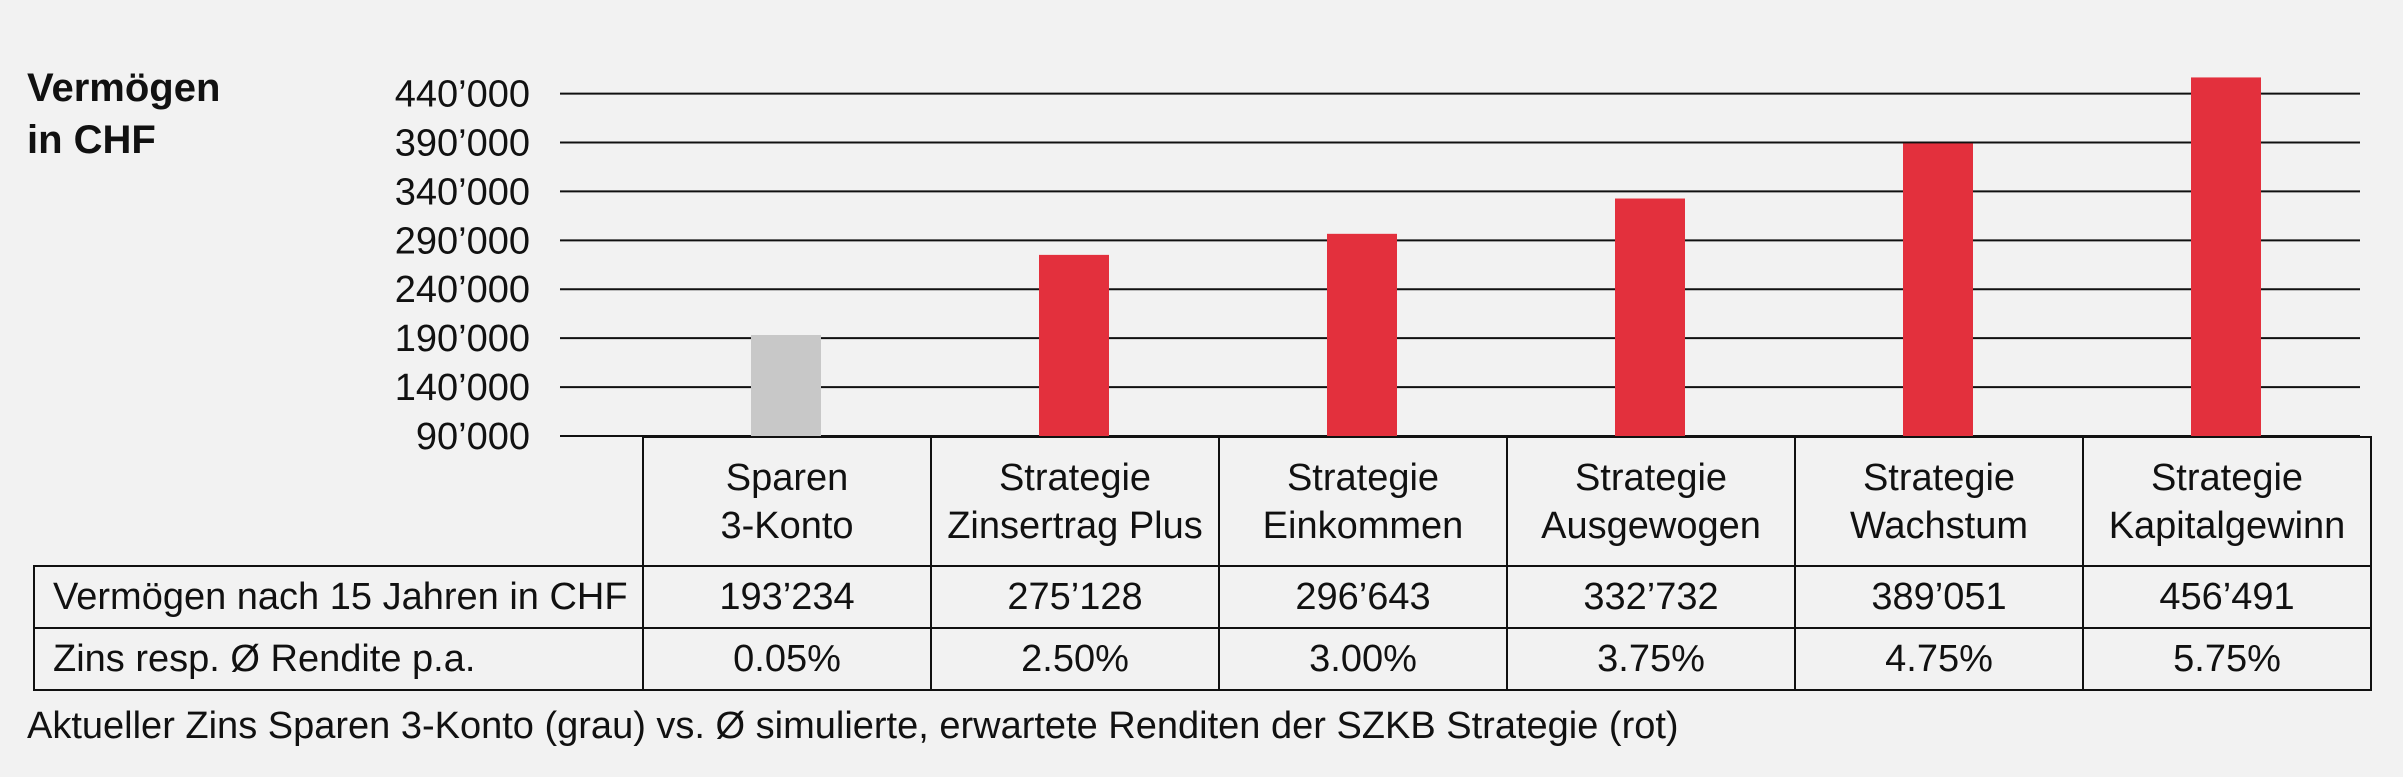 This screenshot has height=777, width=2403. I want to click on category-label: Strategie Wachstum, so click(1939, 501).